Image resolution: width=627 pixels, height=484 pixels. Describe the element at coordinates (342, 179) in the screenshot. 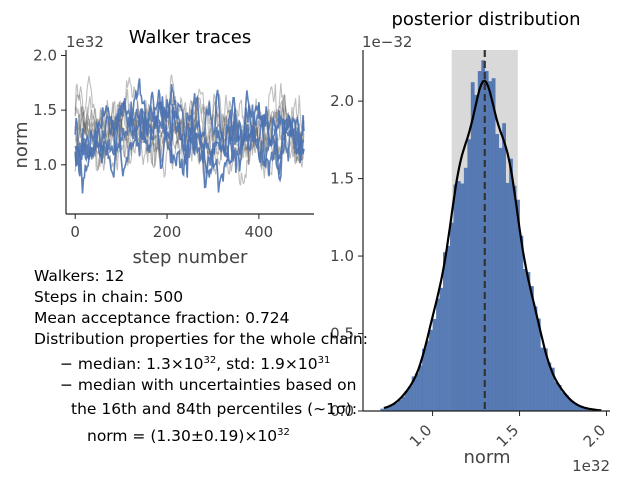

I see `posterior-y-tick-label: 1.5` at that location.